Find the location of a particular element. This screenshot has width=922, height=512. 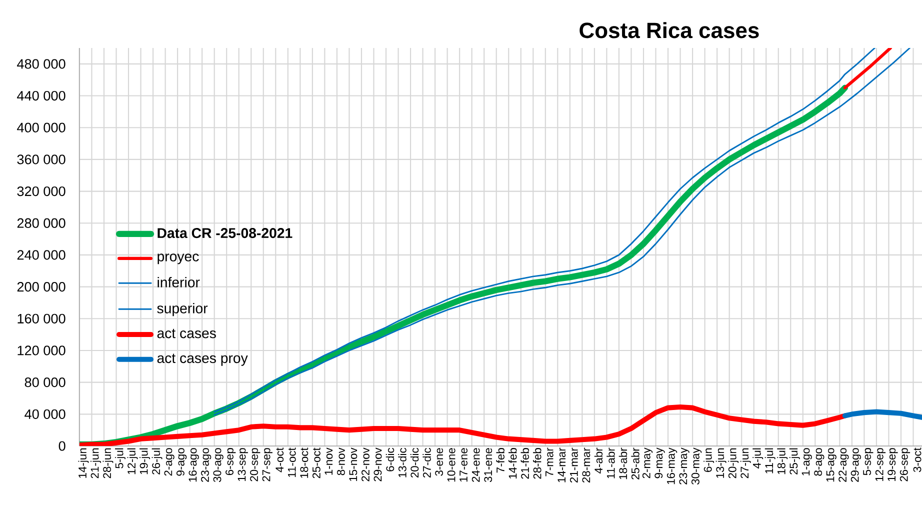

x-tick-label: 11-oct is located at coordinates (292, 463).